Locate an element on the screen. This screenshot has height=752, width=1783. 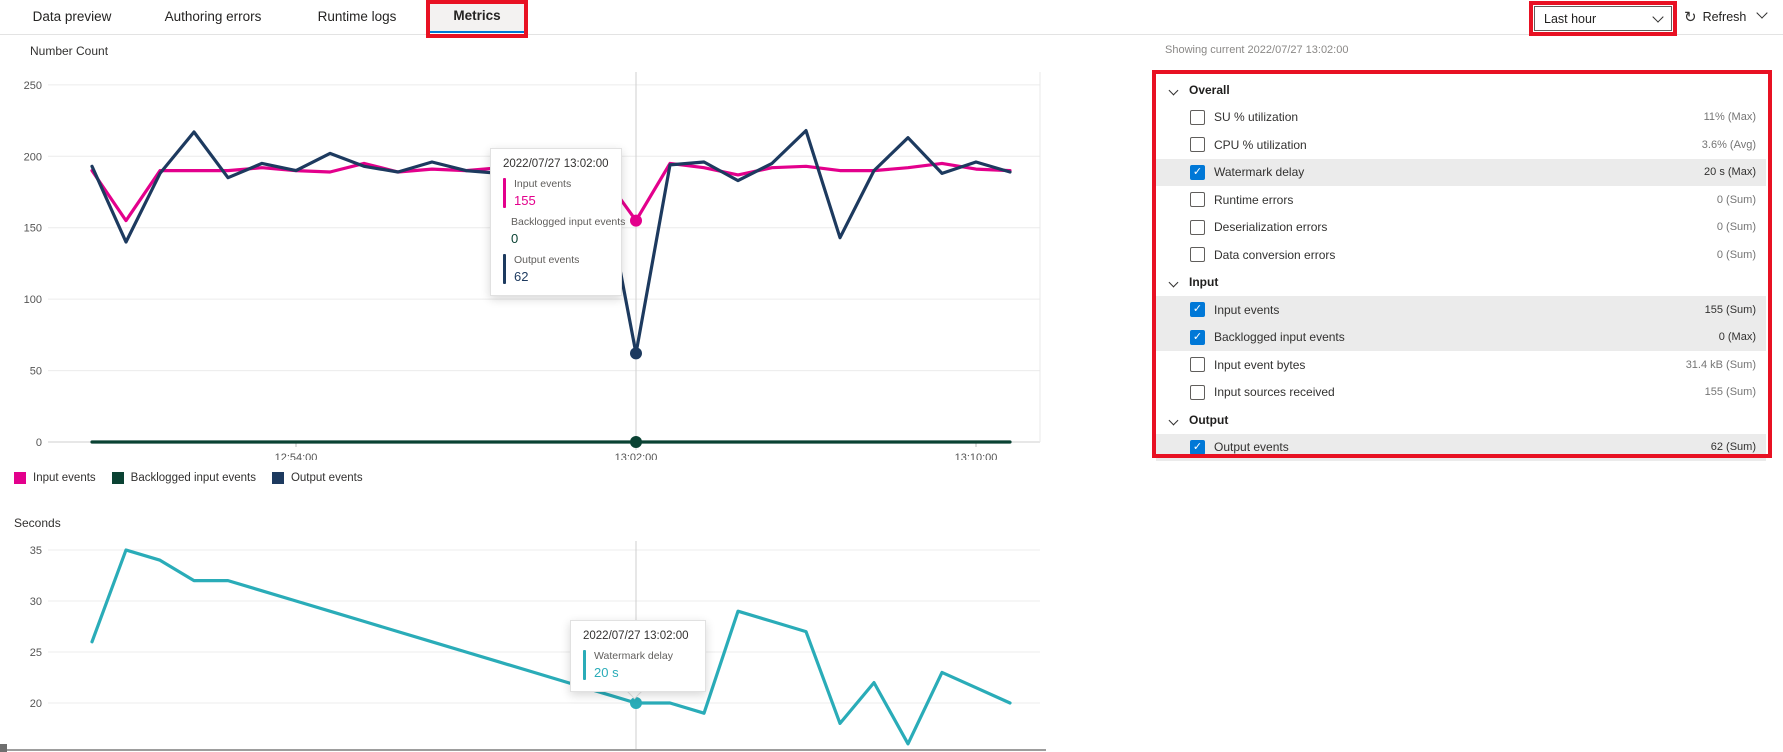
tab-metrics: Metrics is located at coordinates (477, 16).